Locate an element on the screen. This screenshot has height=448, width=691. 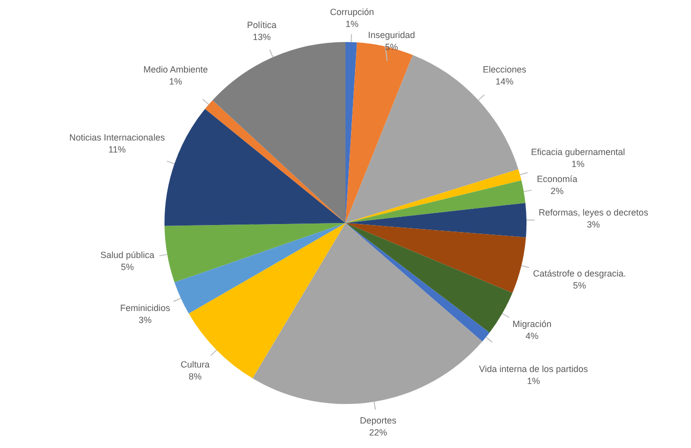
data-label: 22% is located at coordinates (378, 433).